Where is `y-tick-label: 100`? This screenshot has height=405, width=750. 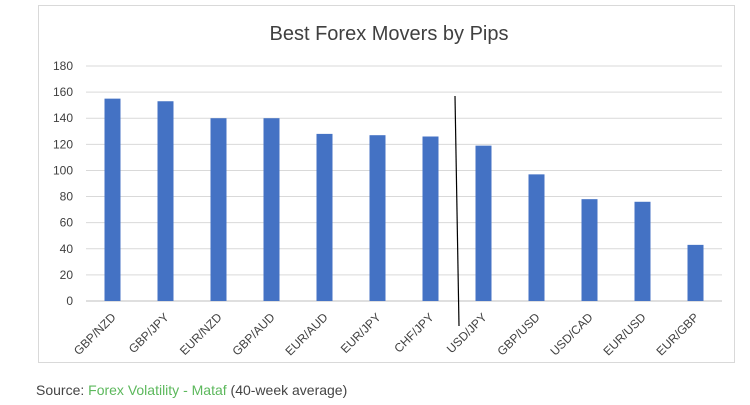 y-tick-label: 100 is located at coordinates (63, 170).